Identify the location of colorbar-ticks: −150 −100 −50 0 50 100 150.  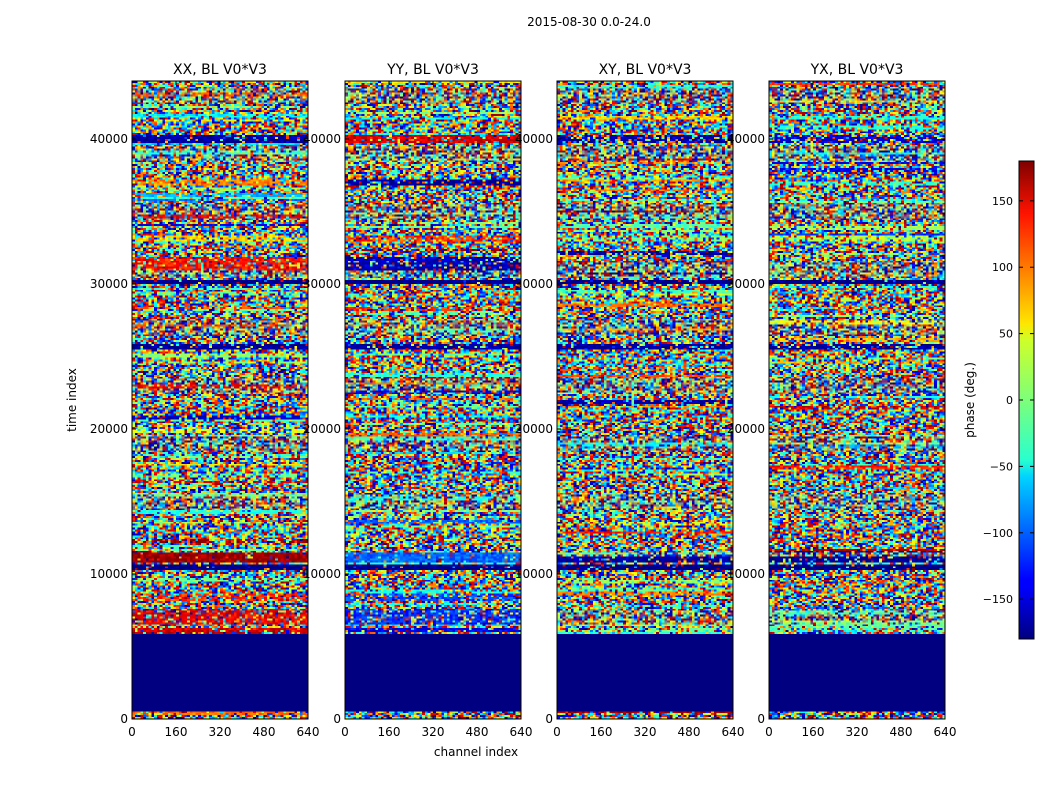
(1008, 400).